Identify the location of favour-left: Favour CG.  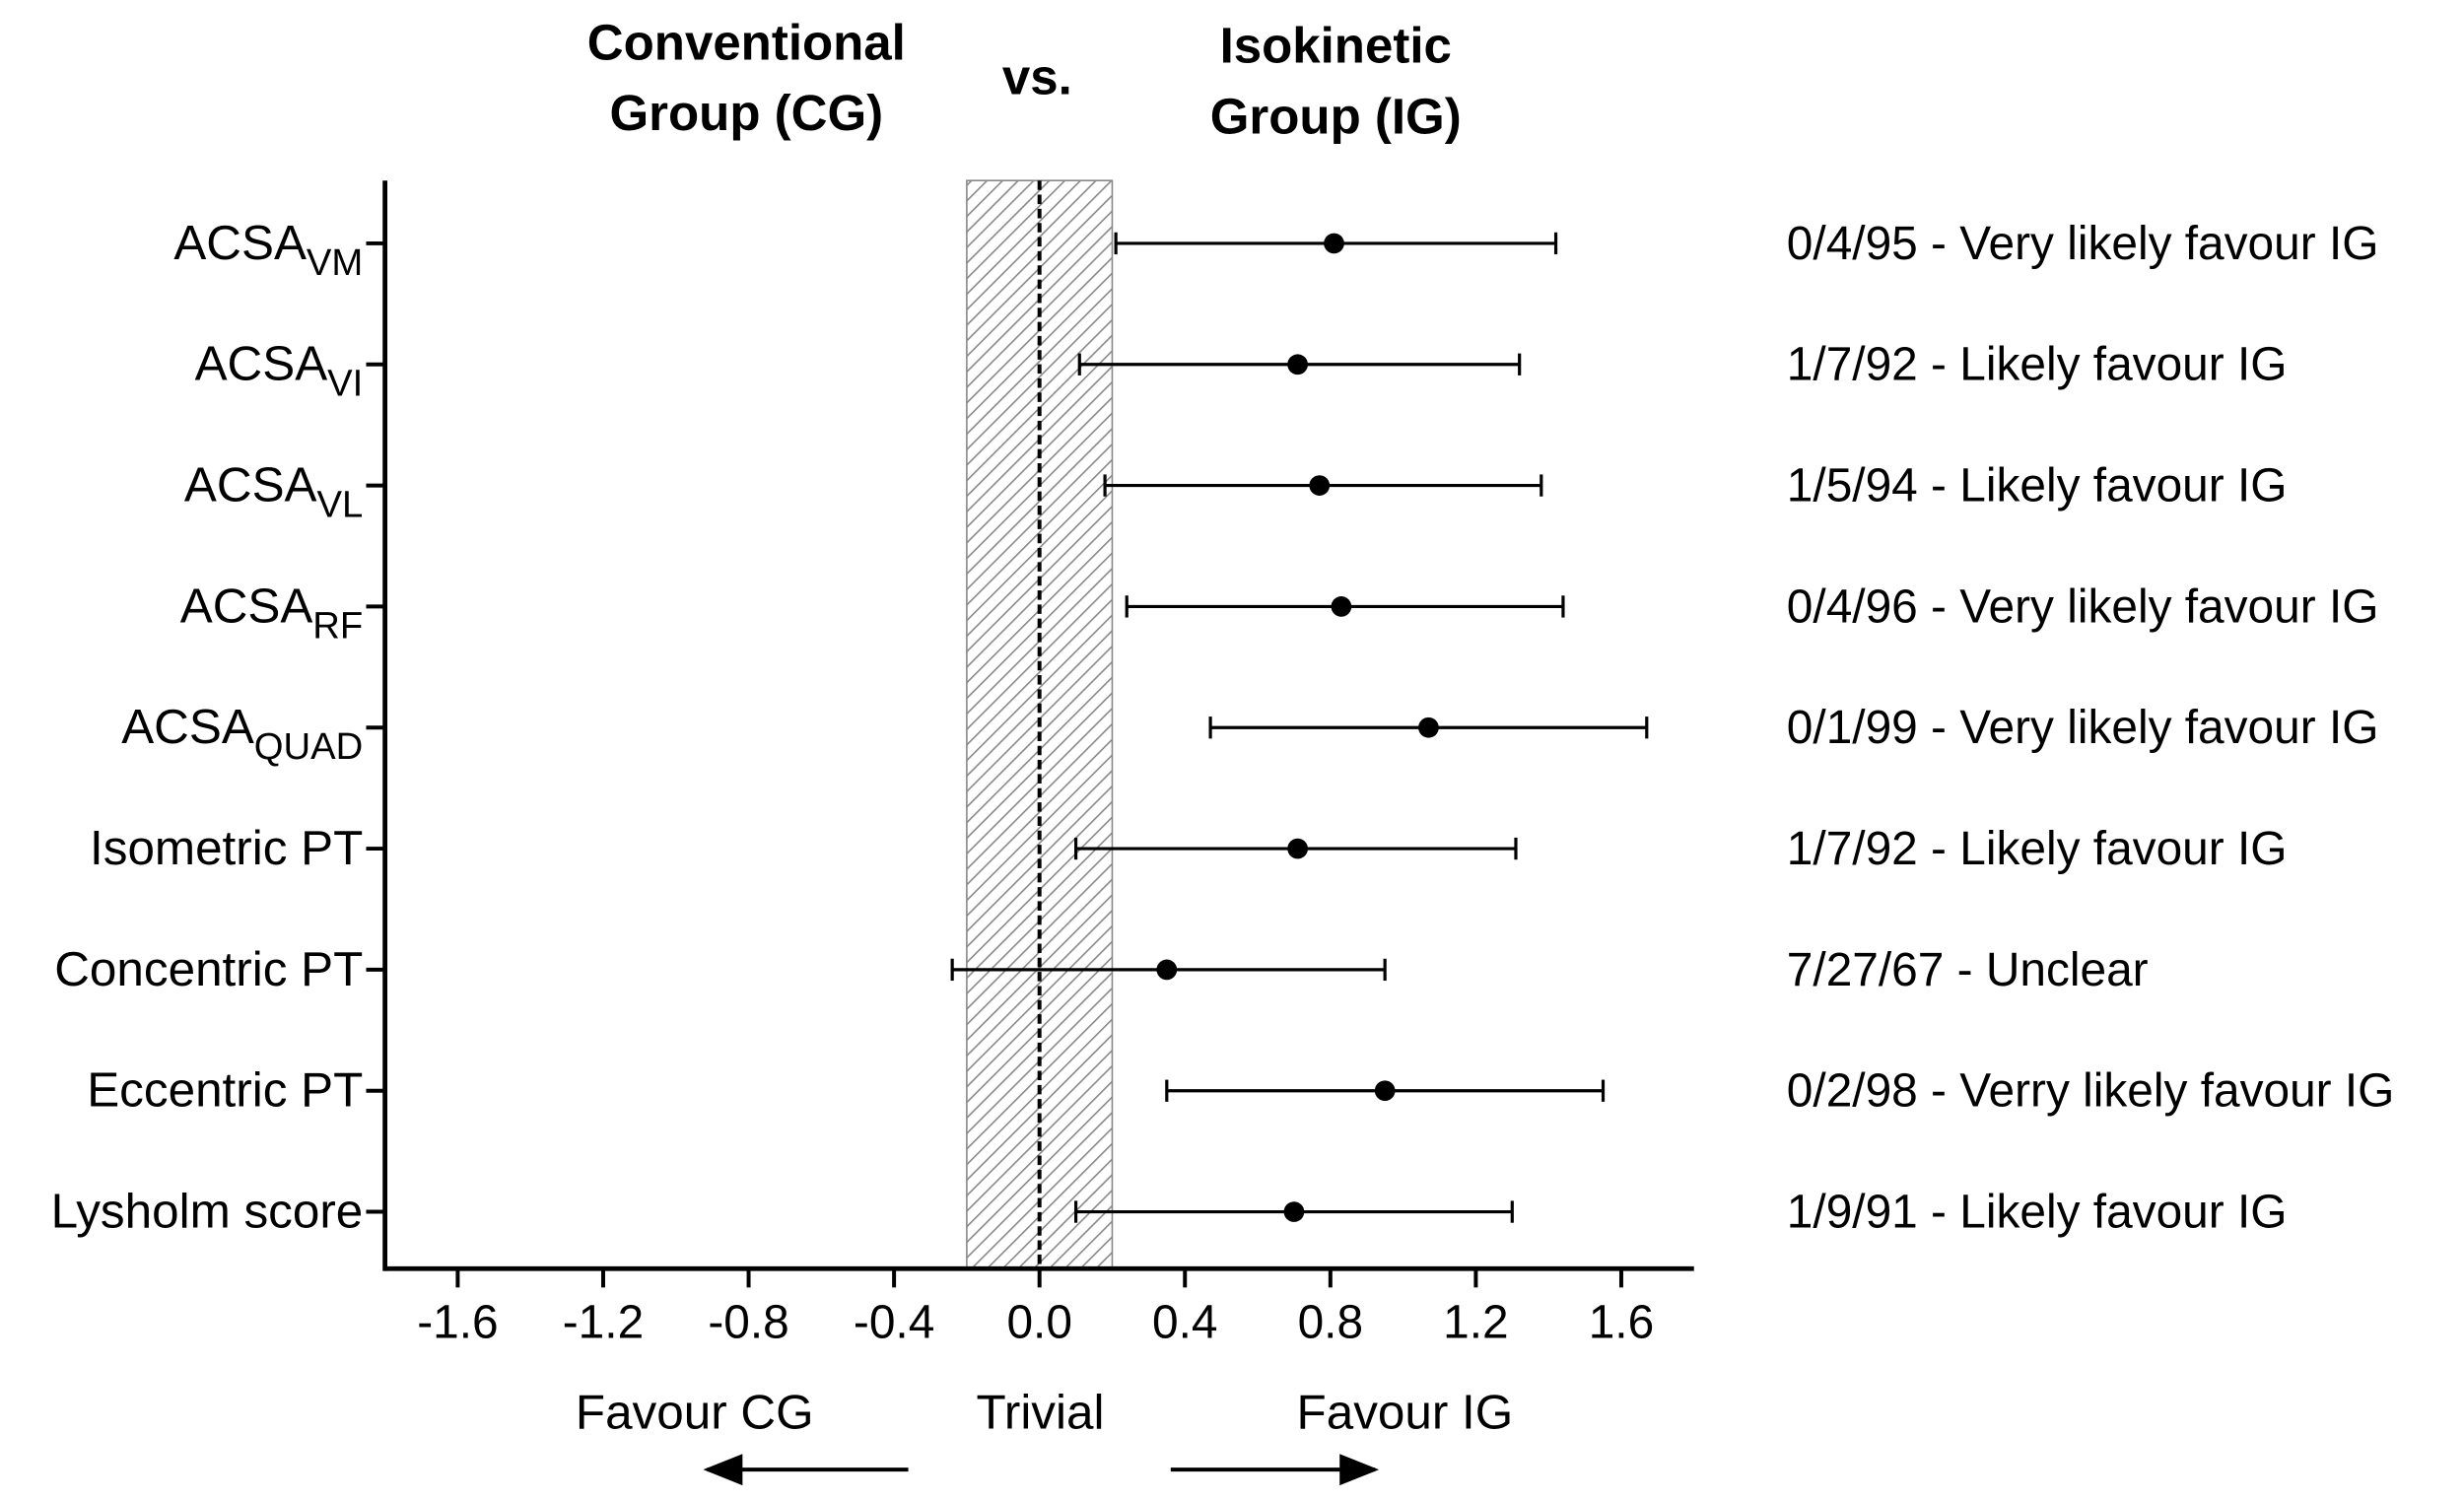
(695, 1413).